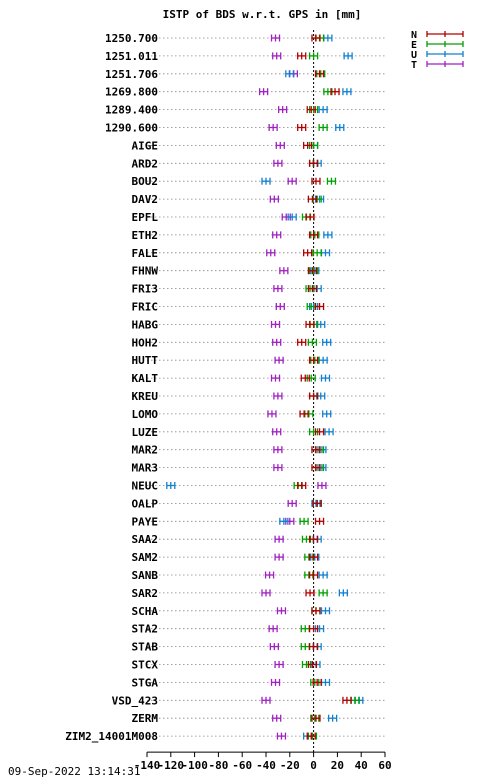 This screenshot has height=780, width=480. Describe the element at coordinates (317, 253) in the screenshot. I see `marker-E-FALE` at that location.